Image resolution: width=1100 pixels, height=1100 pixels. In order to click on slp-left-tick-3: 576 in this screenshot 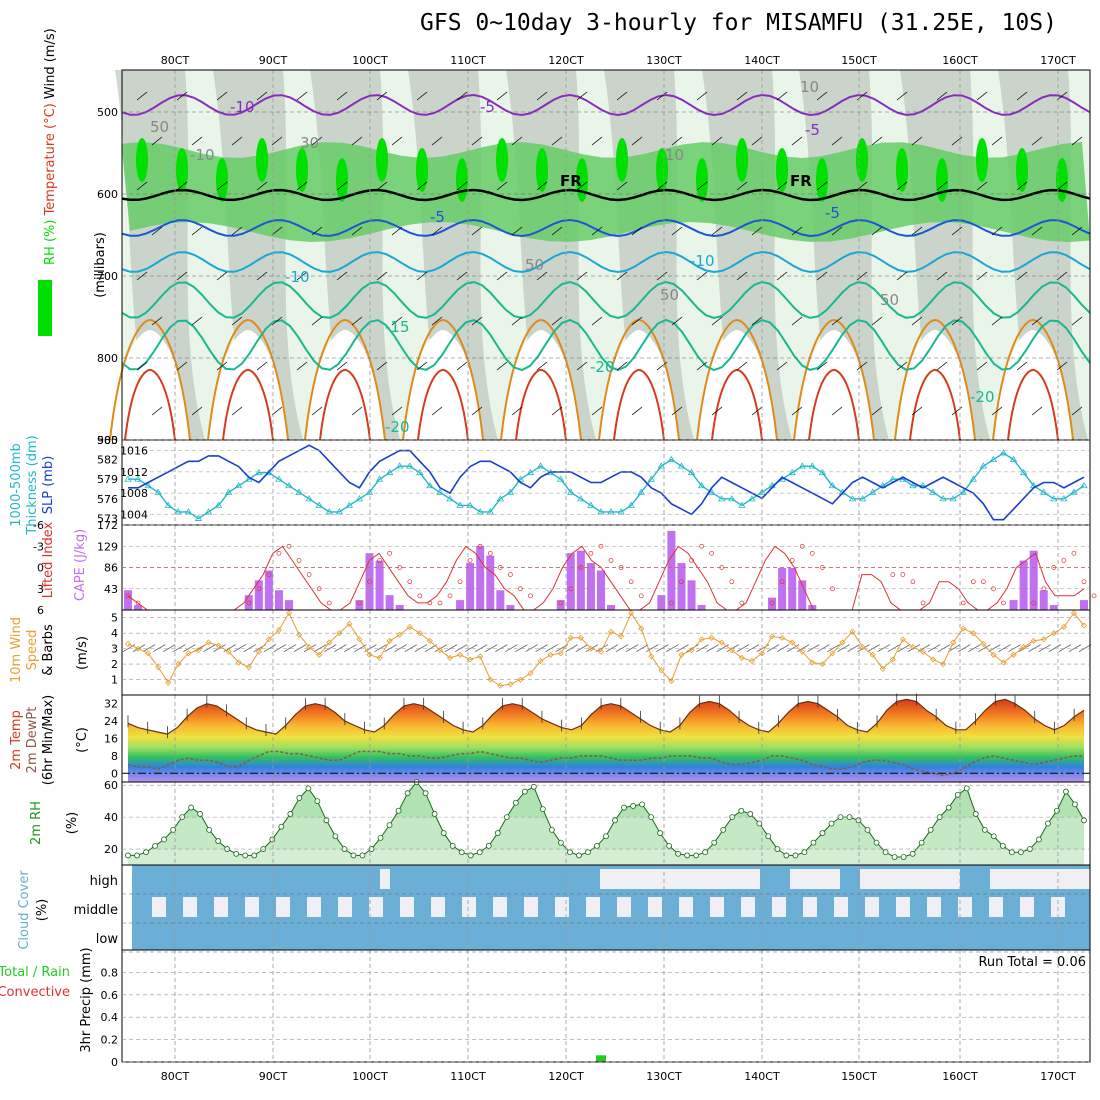, I will do `click(107, 499)`.